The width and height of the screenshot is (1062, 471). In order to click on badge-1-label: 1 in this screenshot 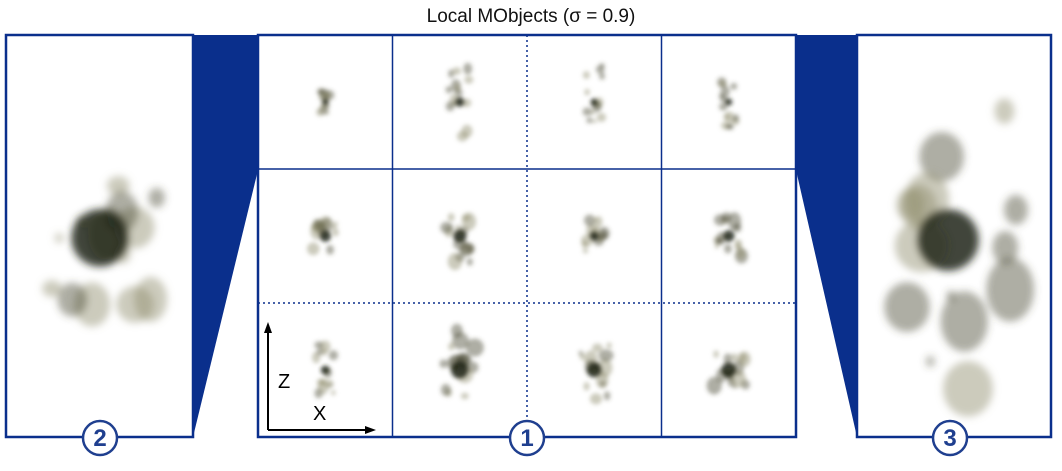, I will do `click(526, 438)`.